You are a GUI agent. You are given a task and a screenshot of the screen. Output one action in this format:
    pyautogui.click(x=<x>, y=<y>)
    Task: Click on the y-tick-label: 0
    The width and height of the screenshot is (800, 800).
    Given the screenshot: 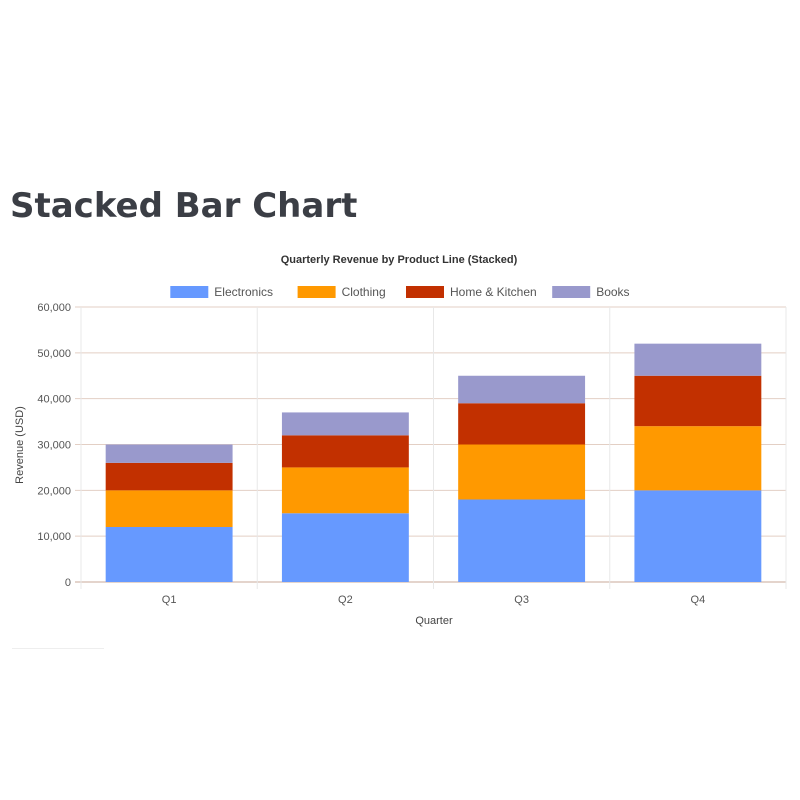 What is the action you would take?
    pyautogui.click(x=68, y=583)
    